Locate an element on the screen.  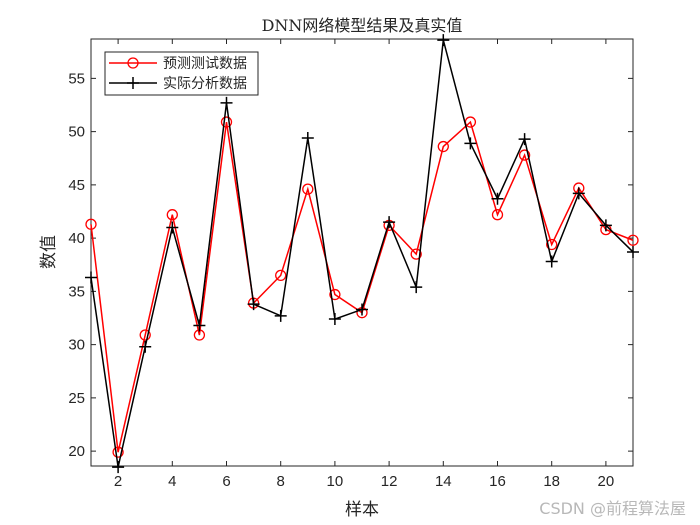
x-axis-label: 样本 is located at coordinates (362, 510).